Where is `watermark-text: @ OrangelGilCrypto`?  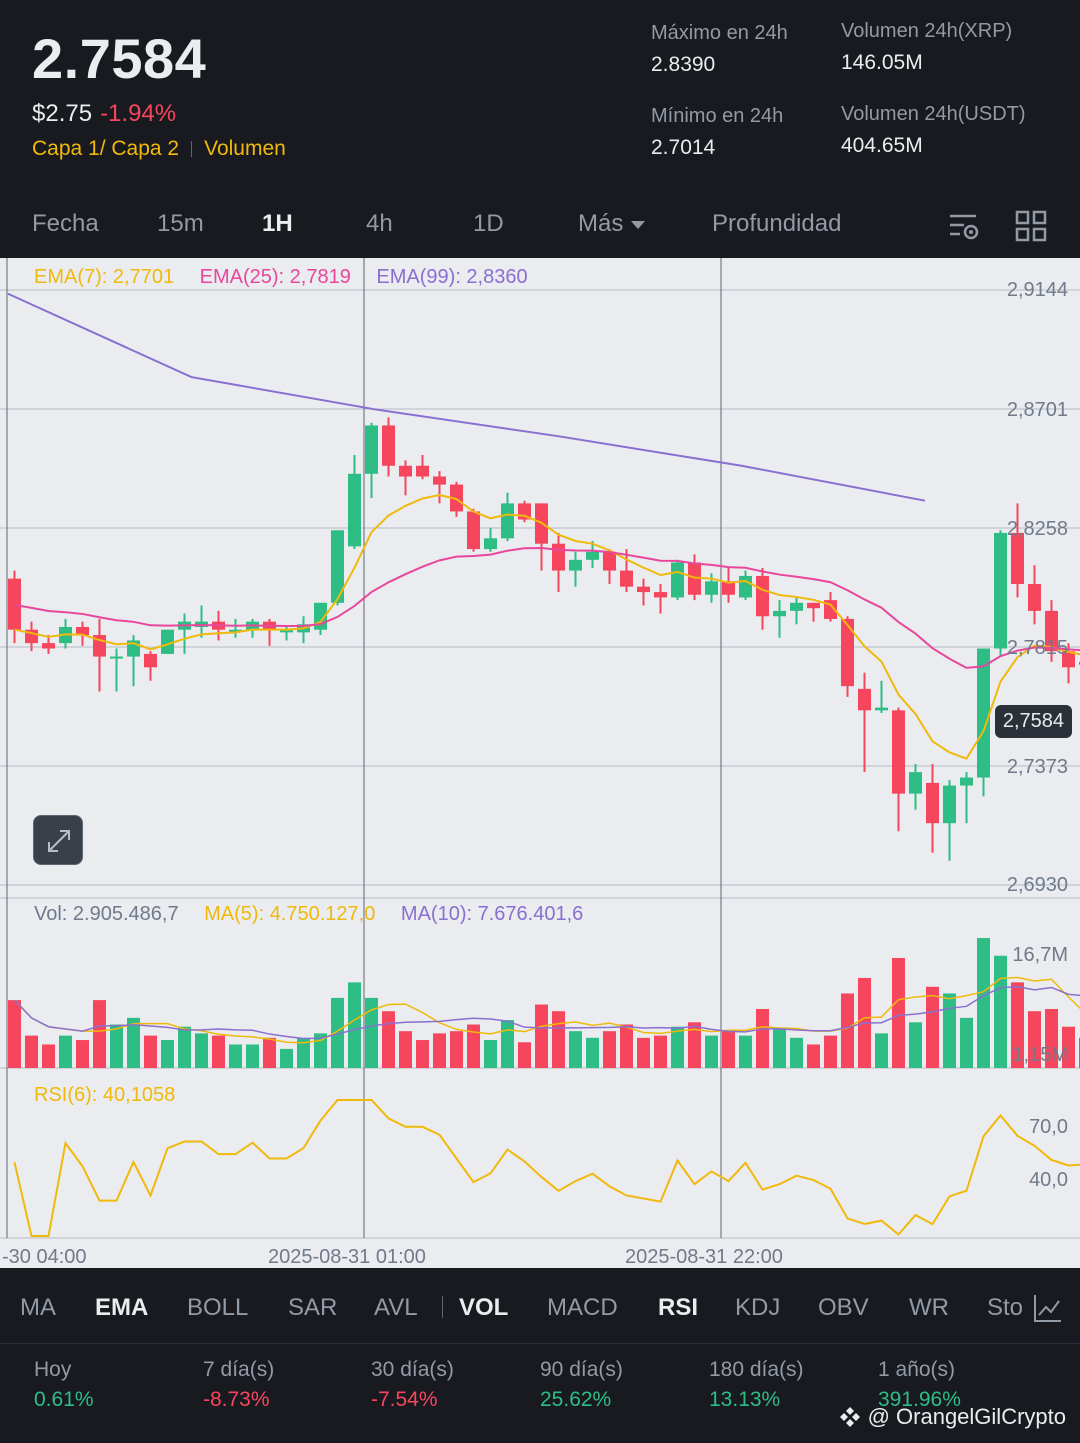 watermark-text: @ OrangelGilCrypto is located at coordinates (966, 1416).